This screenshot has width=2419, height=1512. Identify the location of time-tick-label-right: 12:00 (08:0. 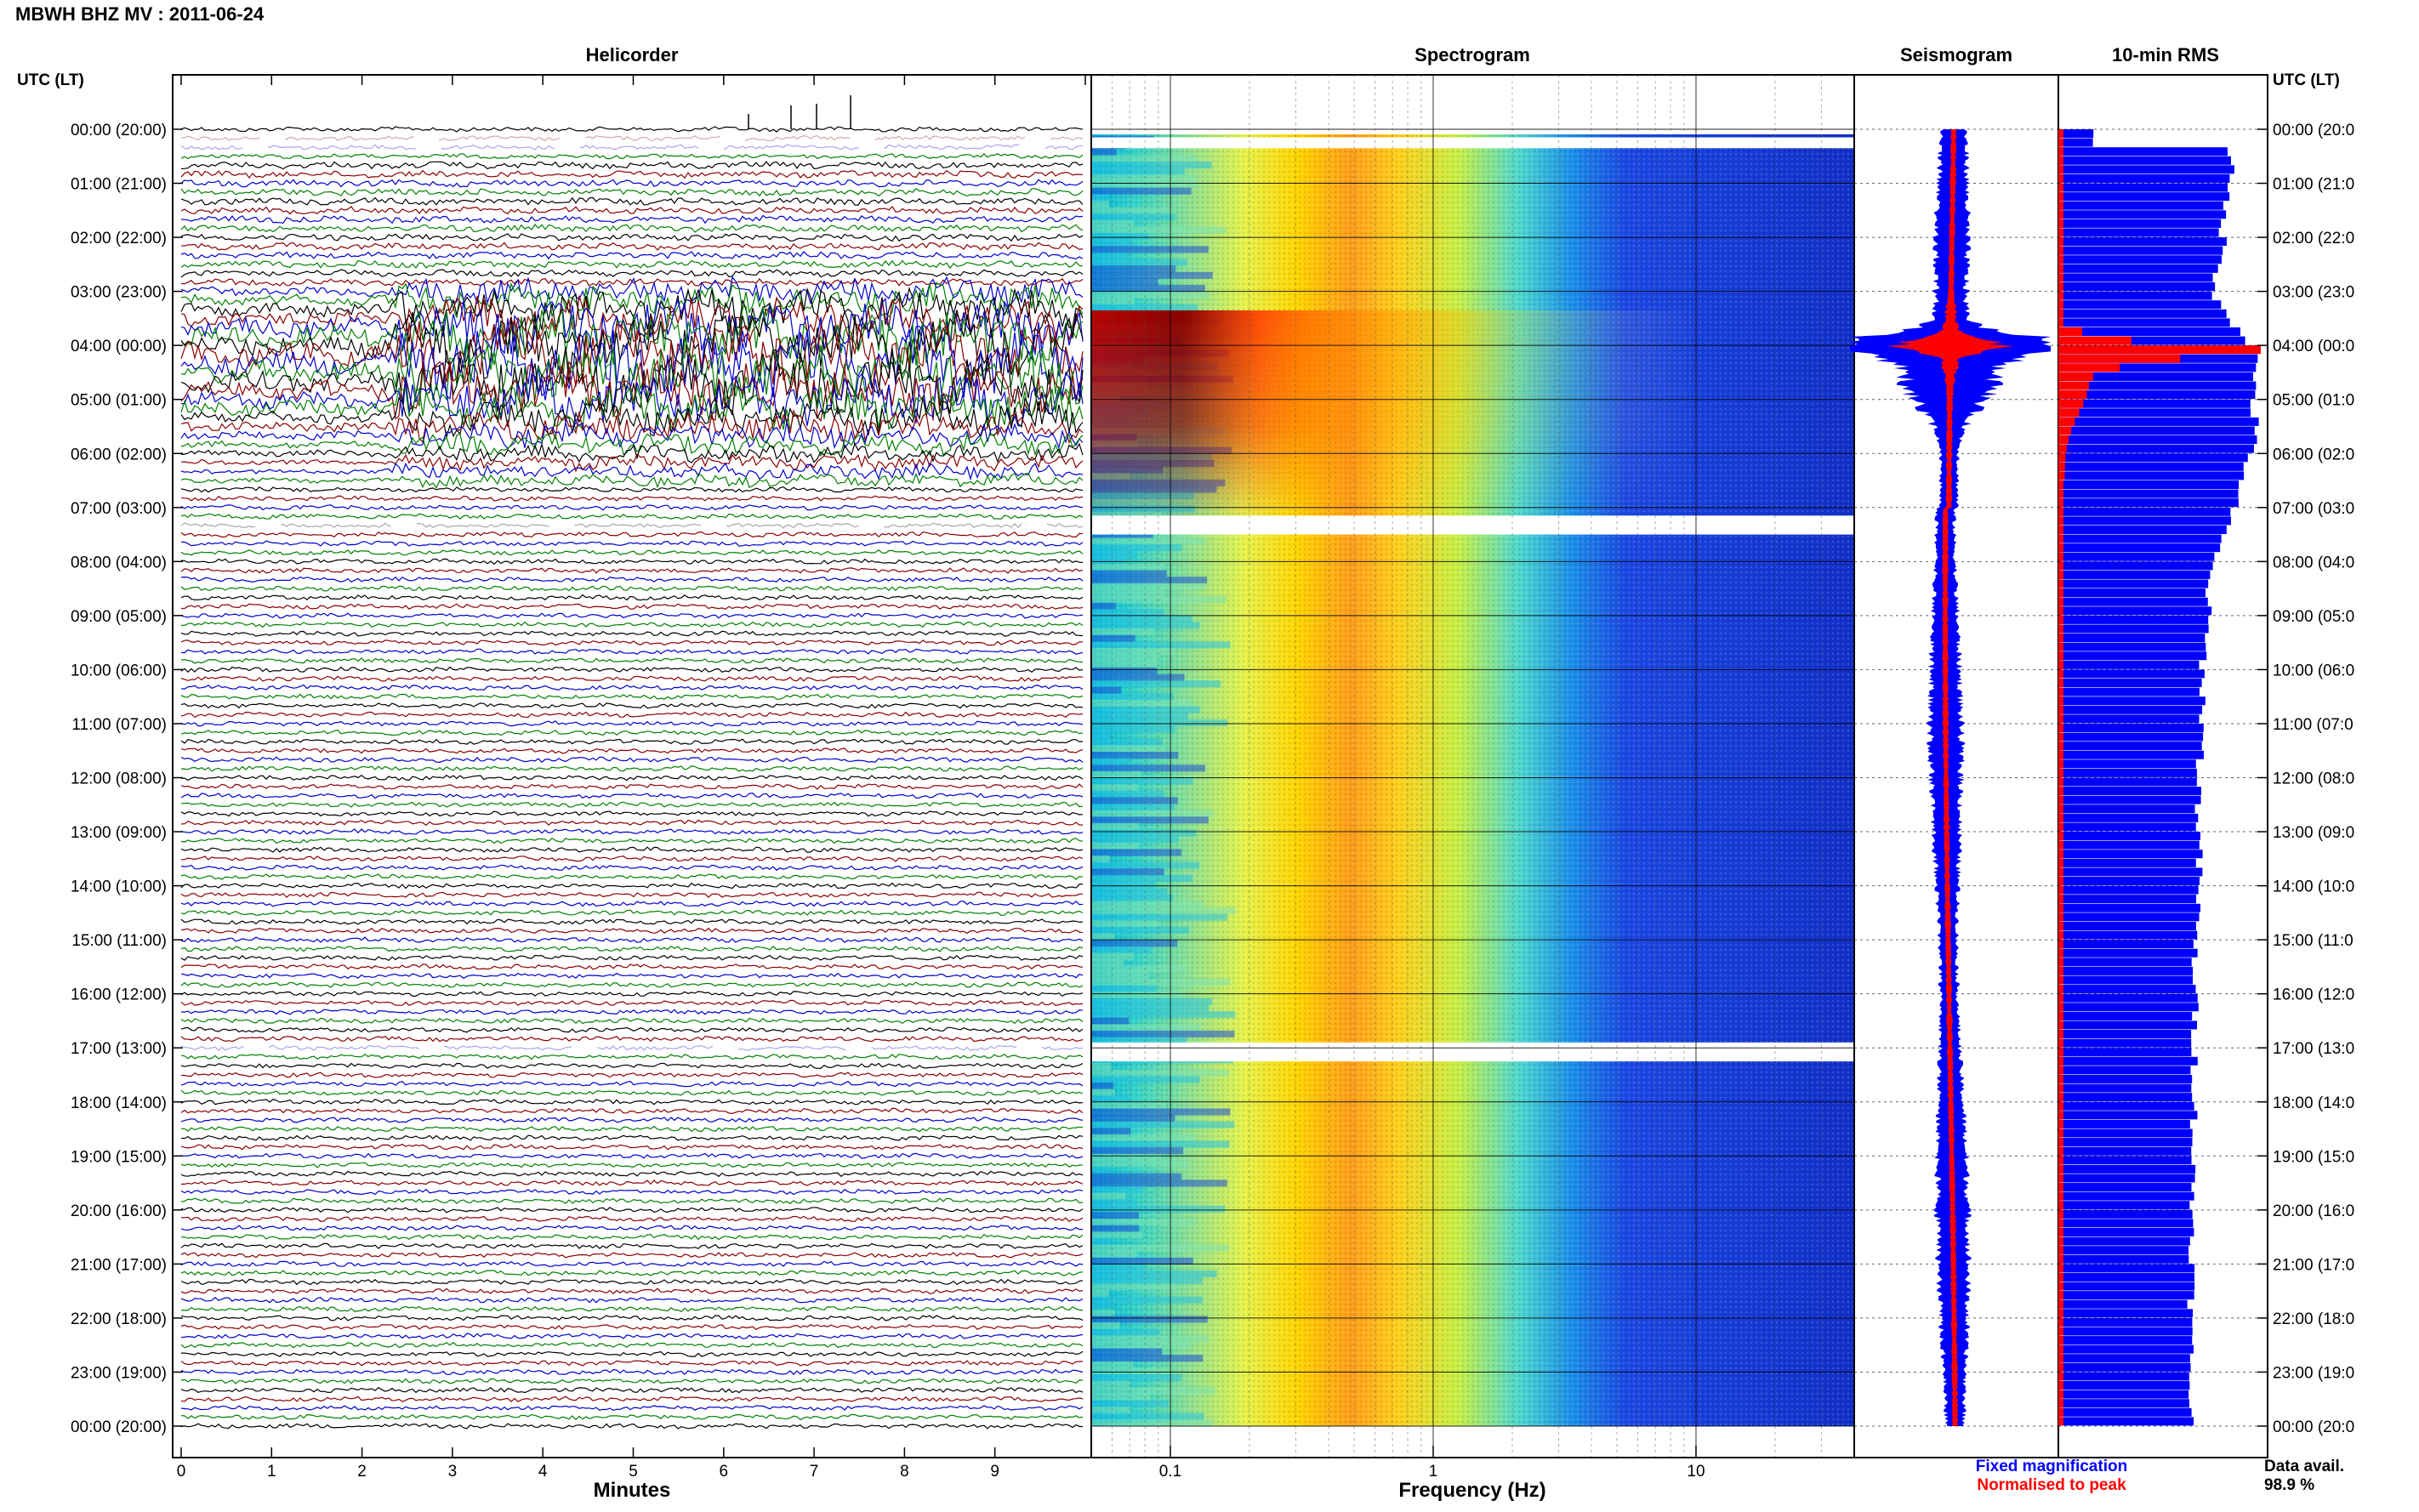
(2313, 779).